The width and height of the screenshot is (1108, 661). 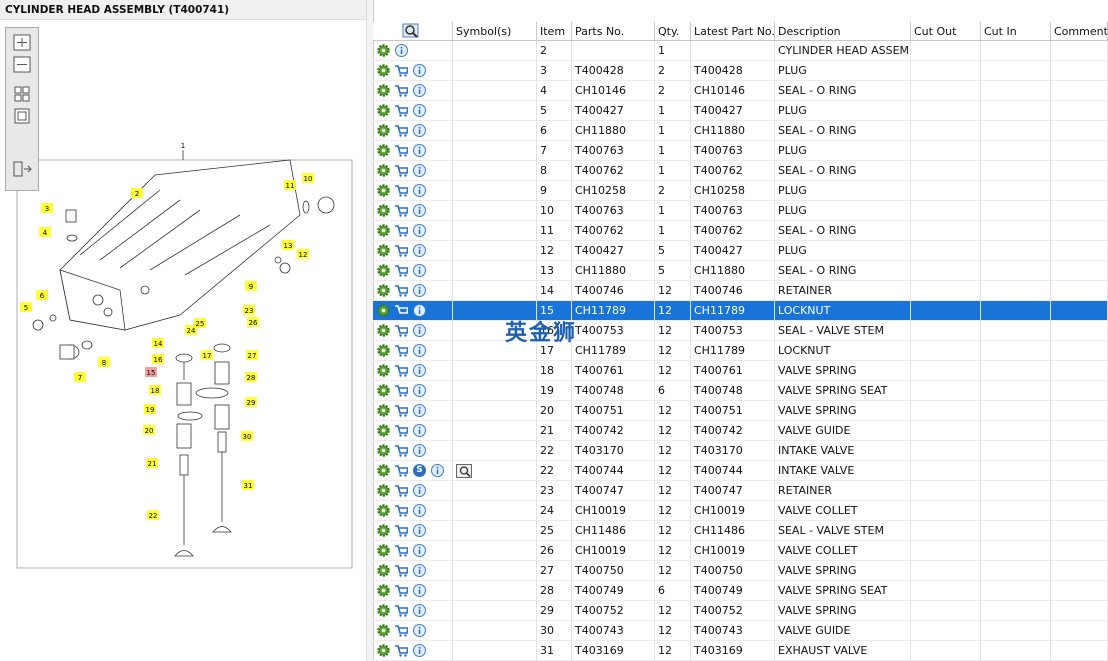 What do you see at coordinates (740, 571) in the screenshot?
I see `table-row: 27 T400750 12 T400750 VALVE SPRING` at bounding box center [740, 571].